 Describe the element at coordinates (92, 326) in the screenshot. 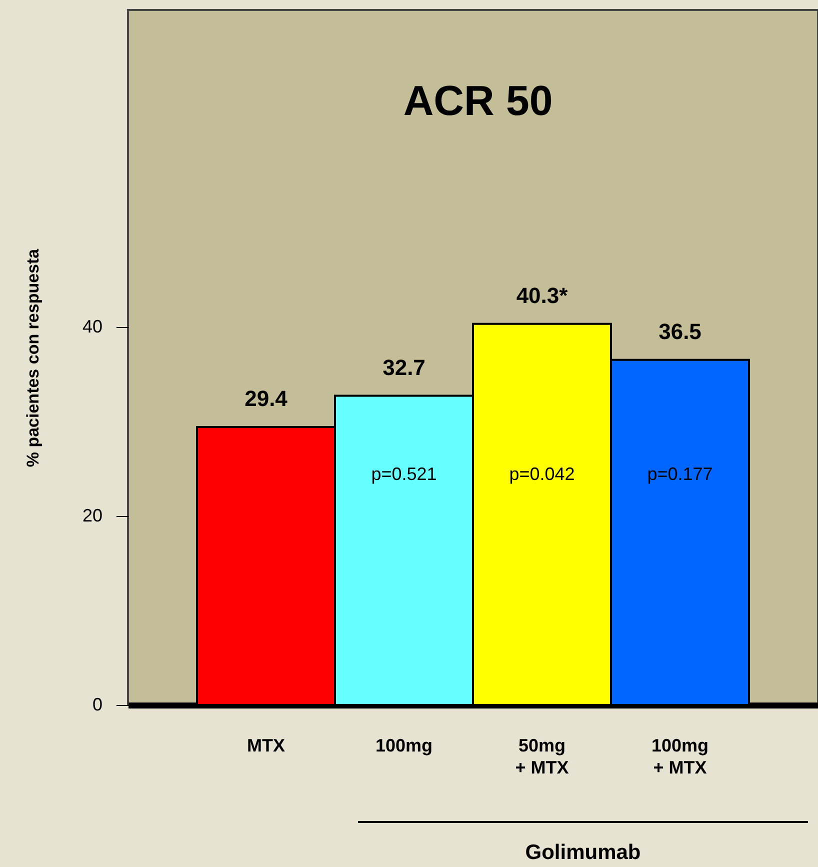

I see `y-tick-label: 40` at that location.